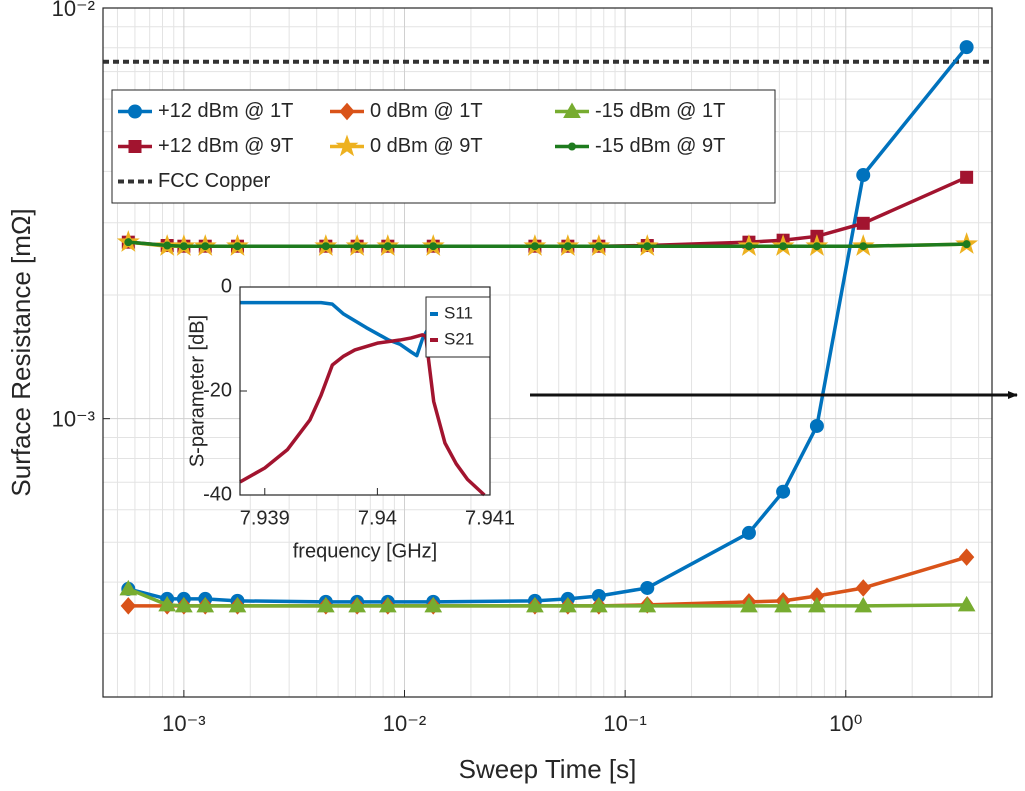 This screenshot has height=791, width=1025. What do you see at coordinates (490, 518) in the screenshot?
I see `x-tick-label: 7.941` at bounding box center [490, 518].